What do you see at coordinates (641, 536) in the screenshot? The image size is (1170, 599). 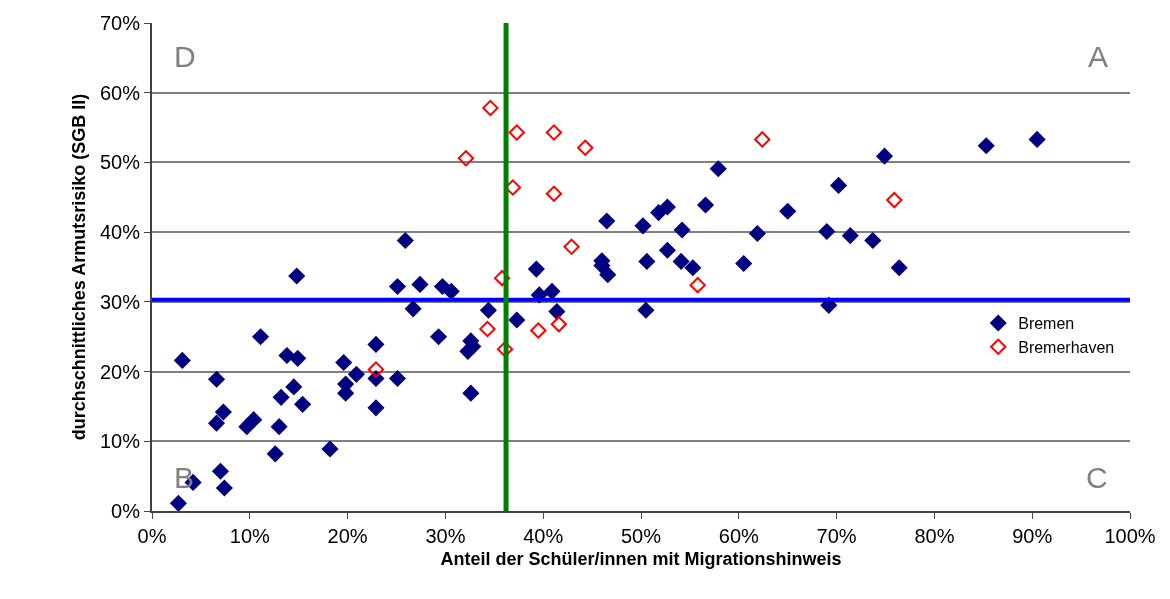 I see `x-tick-label: 50%` at bounding box center [641, 536].